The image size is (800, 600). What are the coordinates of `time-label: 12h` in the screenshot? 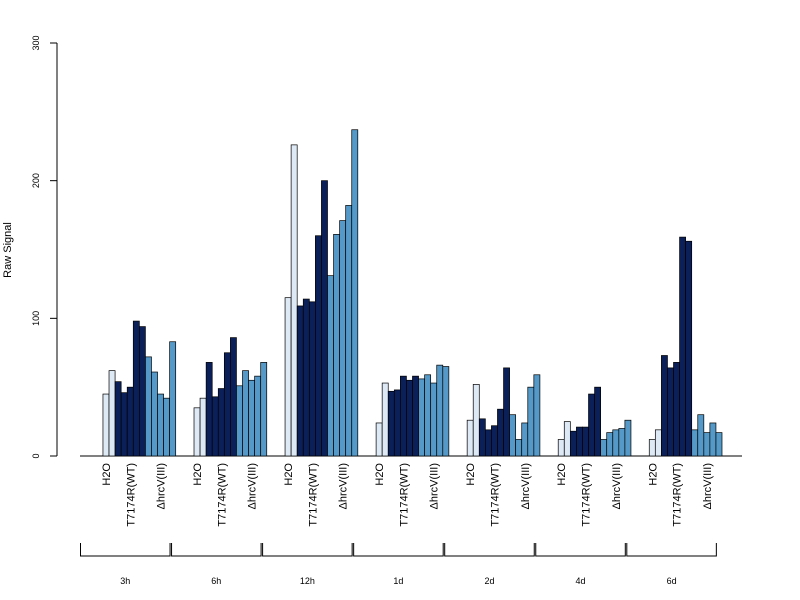 It's located at (307, 581).